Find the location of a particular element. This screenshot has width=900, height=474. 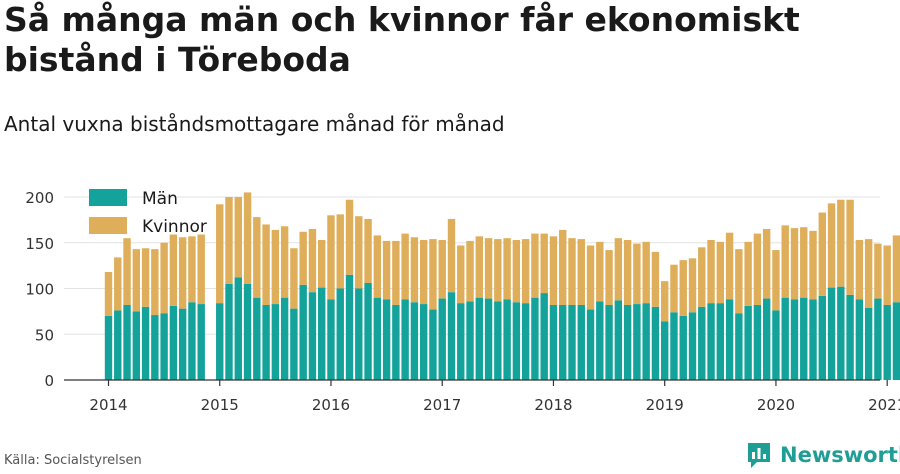

legend-label: Kvinnor is located at coordinates (174, 227).